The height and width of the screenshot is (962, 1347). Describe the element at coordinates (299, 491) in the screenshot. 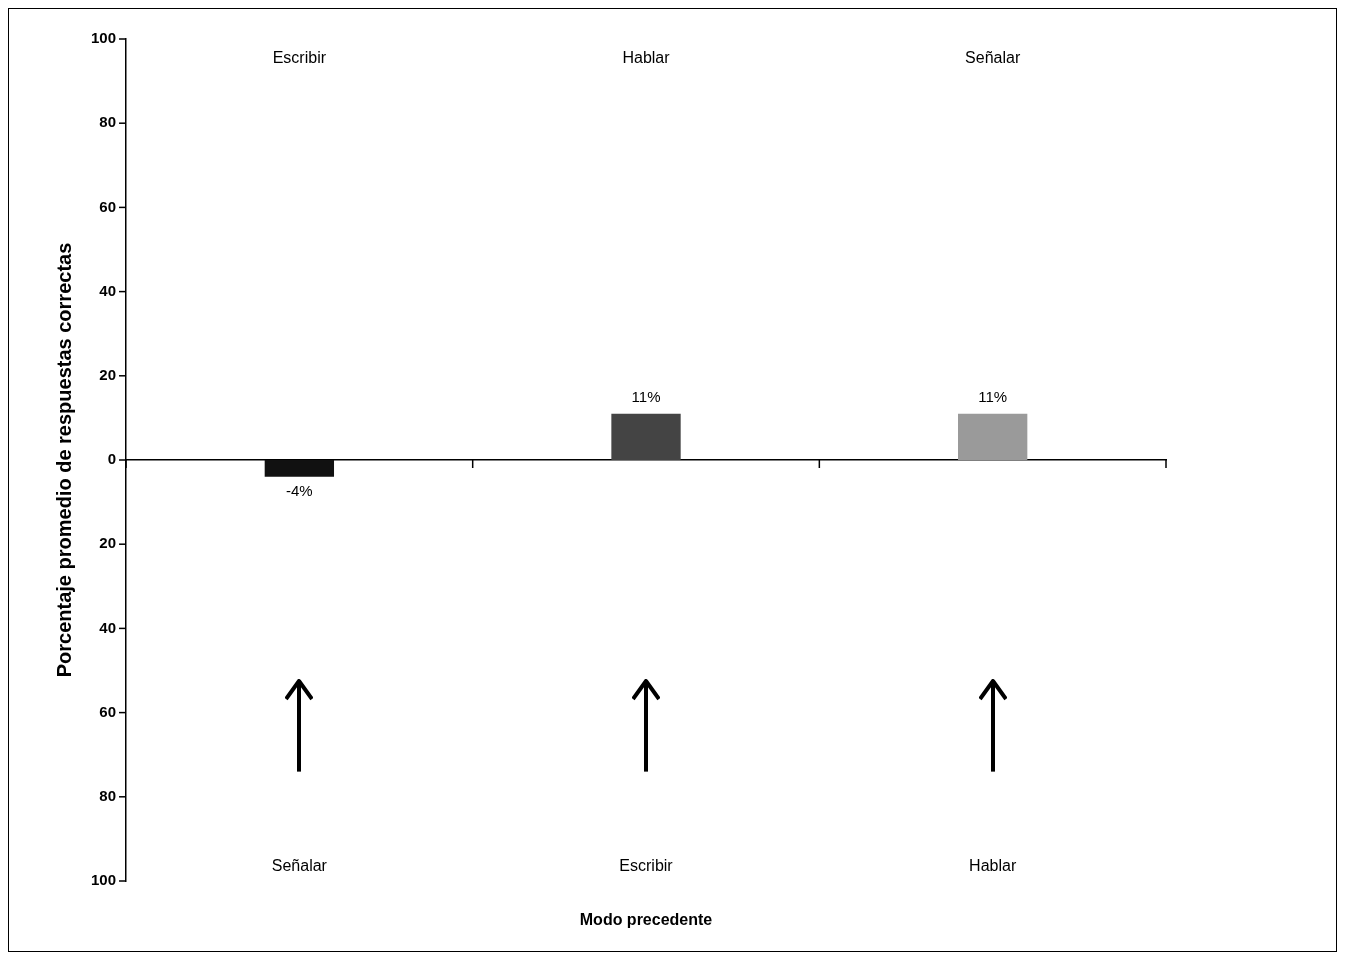

I see `data-label: -4%` at that location.